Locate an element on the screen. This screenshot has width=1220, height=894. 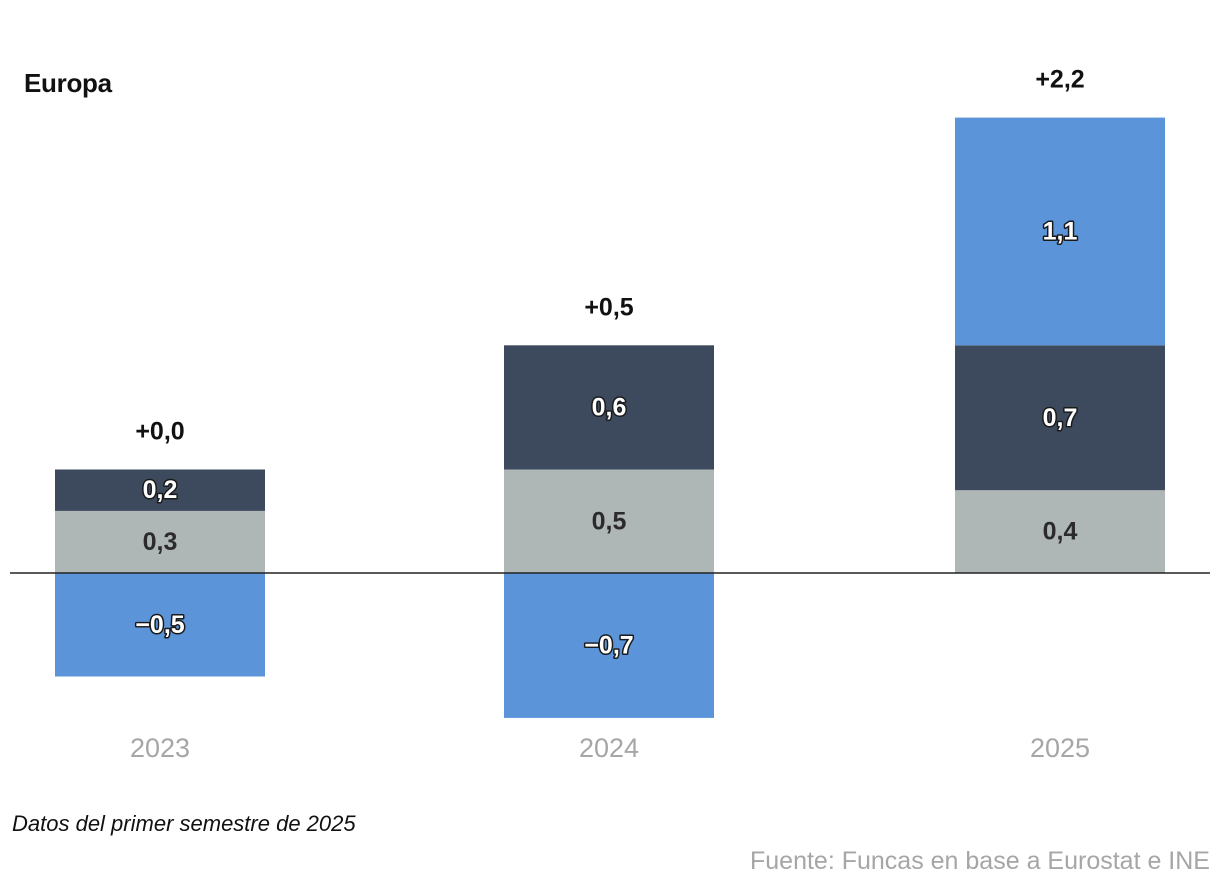
x-tick-label-2024: 2024 is located at coordinates (609, 748).